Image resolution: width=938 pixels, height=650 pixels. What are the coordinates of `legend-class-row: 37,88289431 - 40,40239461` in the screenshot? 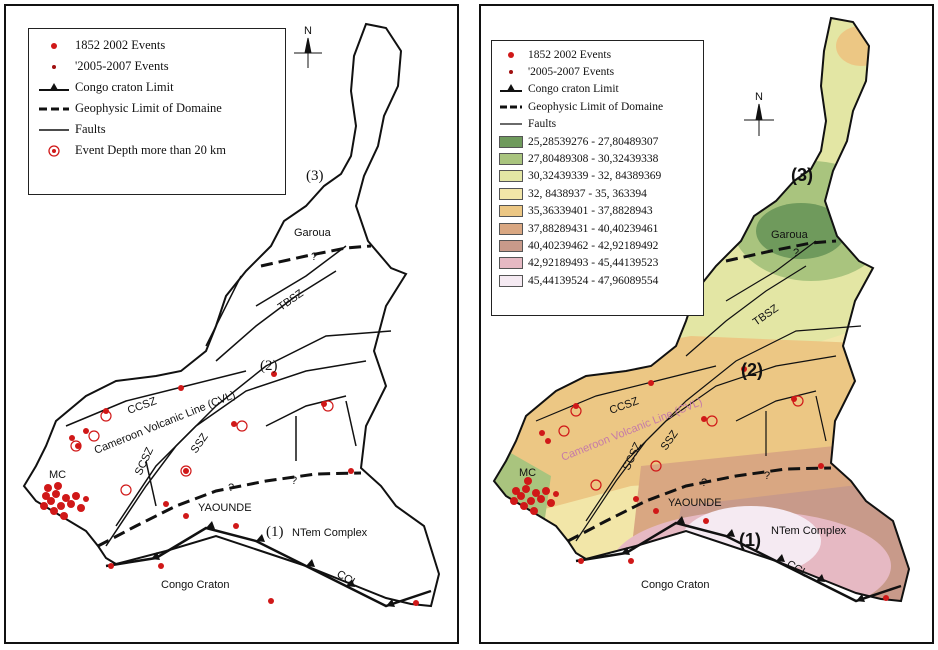 It's located at (597, 228).